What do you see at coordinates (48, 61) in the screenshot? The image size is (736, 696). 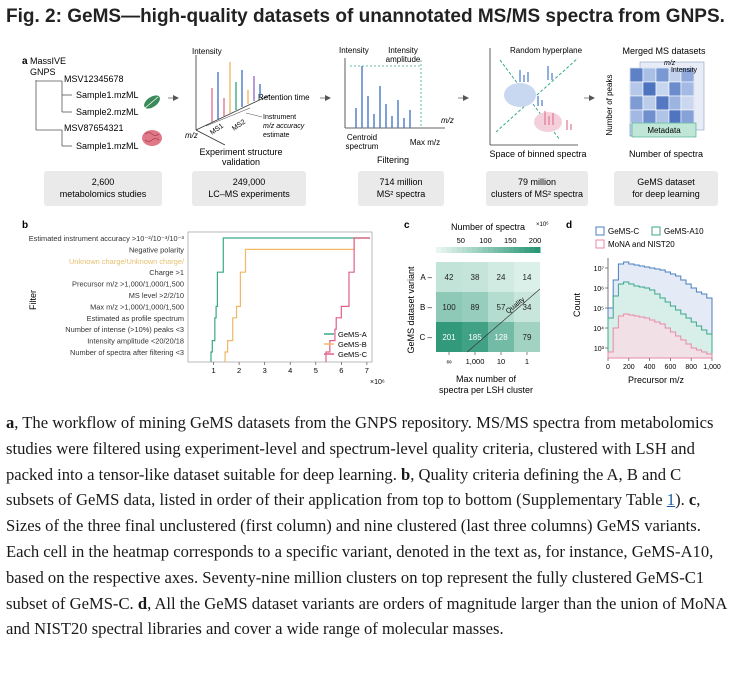 I see `tree-root-massive: MassIVE` at bounding box center [48, 61].